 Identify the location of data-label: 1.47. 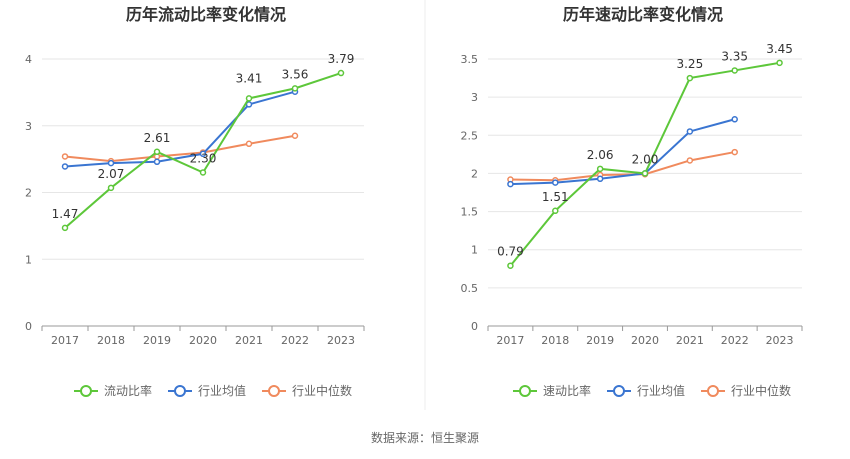
(65, 214).